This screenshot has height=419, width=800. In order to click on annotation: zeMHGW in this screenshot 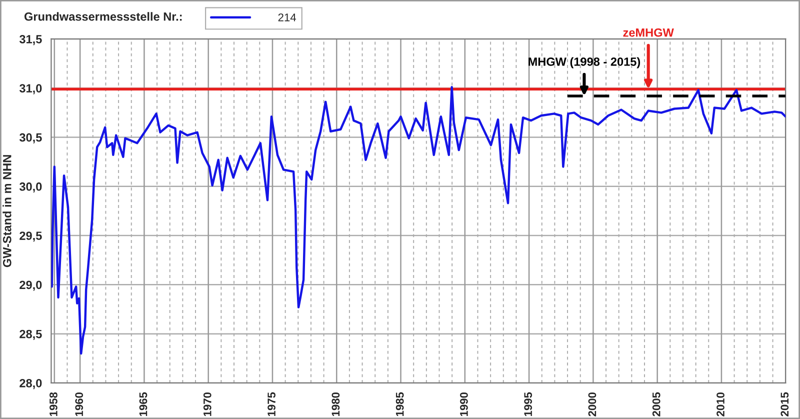, I will do `click(648, 32)`.